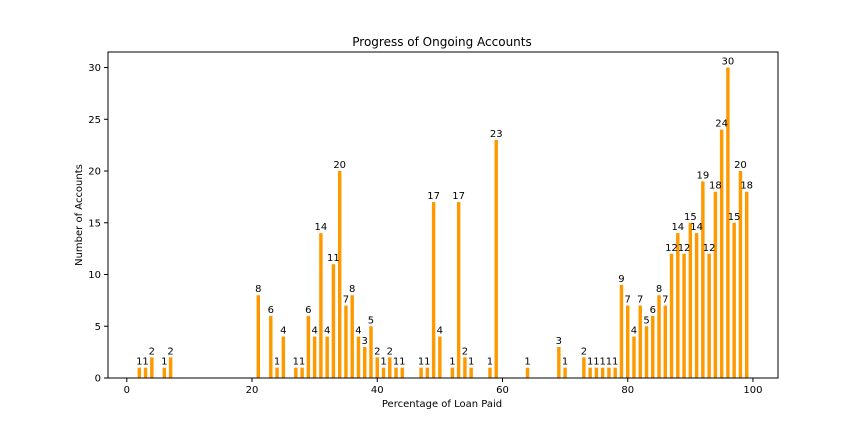 The height and width of the screenshot is (432, 864). What do you see at coordinates (433, 196) in the screenshot?
I see `data-label-29: 17` at bounding box center [433, 196].